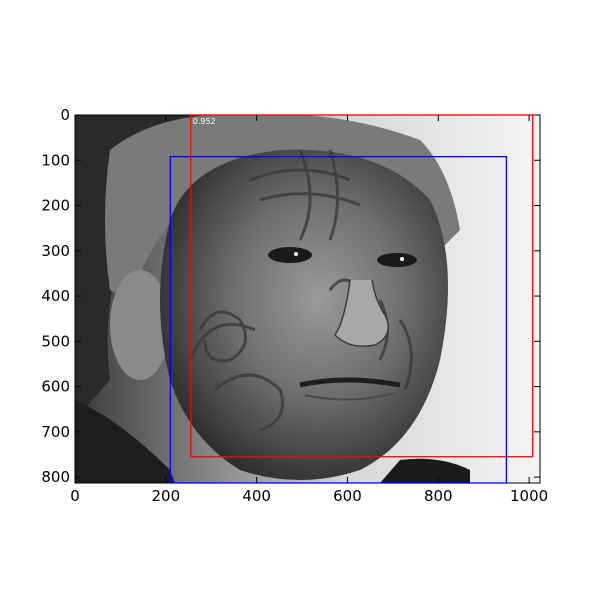 The height and width of the screenshot is (600, 600). Describe the element at coordinates (204, 121) in the screenshot. I see `detection-score-label: 0.952` at that location.